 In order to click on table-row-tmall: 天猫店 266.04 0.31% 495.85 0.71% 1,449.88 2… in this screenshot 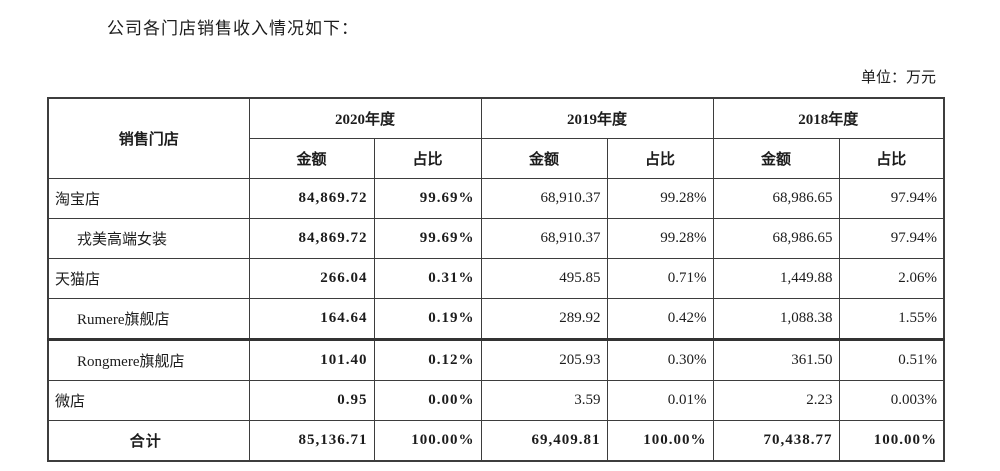, I will do `click(496, 278)`.